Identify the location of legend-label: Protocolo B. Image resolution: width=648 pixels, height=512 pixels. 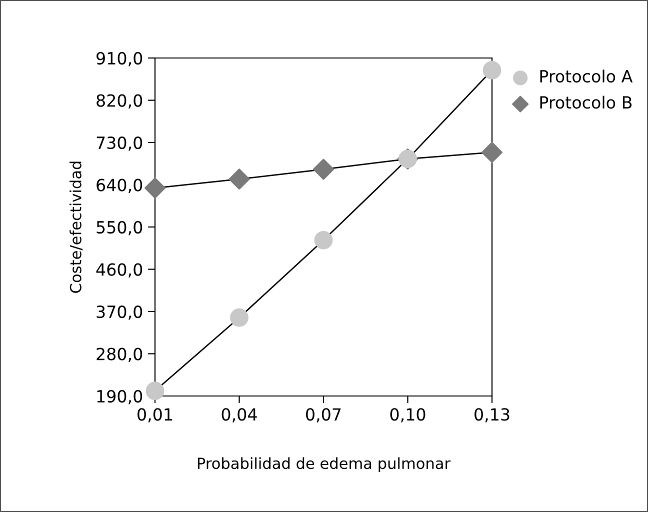
(586, 102).